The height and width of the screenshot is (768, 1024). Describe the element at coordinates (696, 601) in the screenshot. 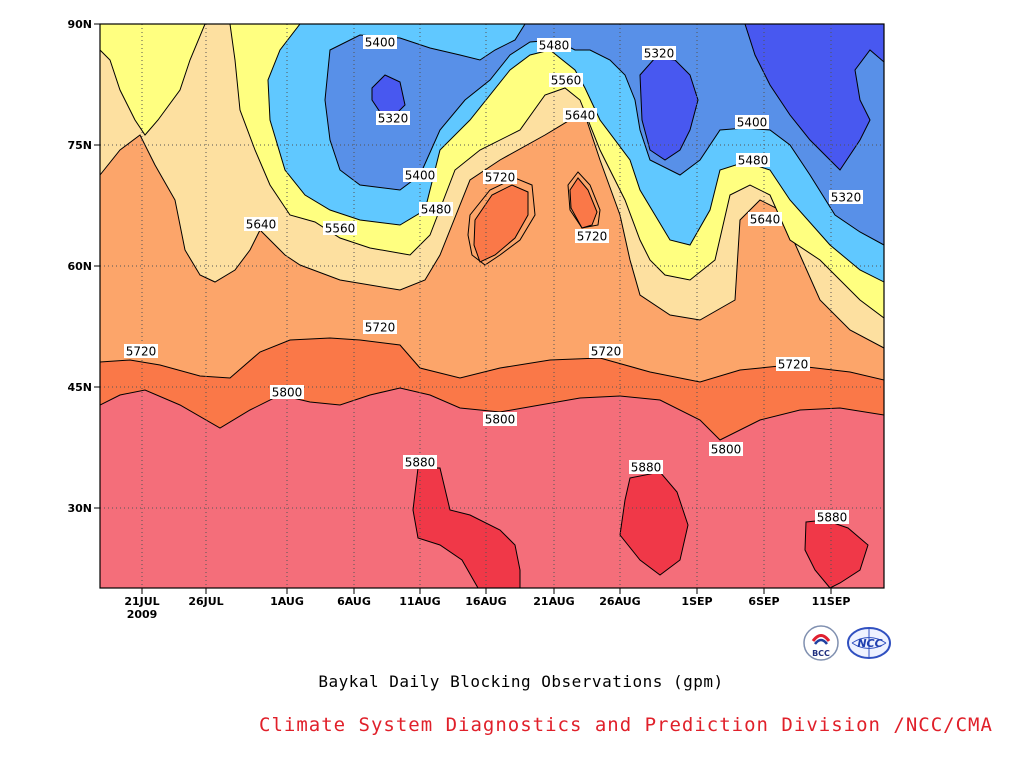

I see `x-tick-label: 1SEP` at that location.